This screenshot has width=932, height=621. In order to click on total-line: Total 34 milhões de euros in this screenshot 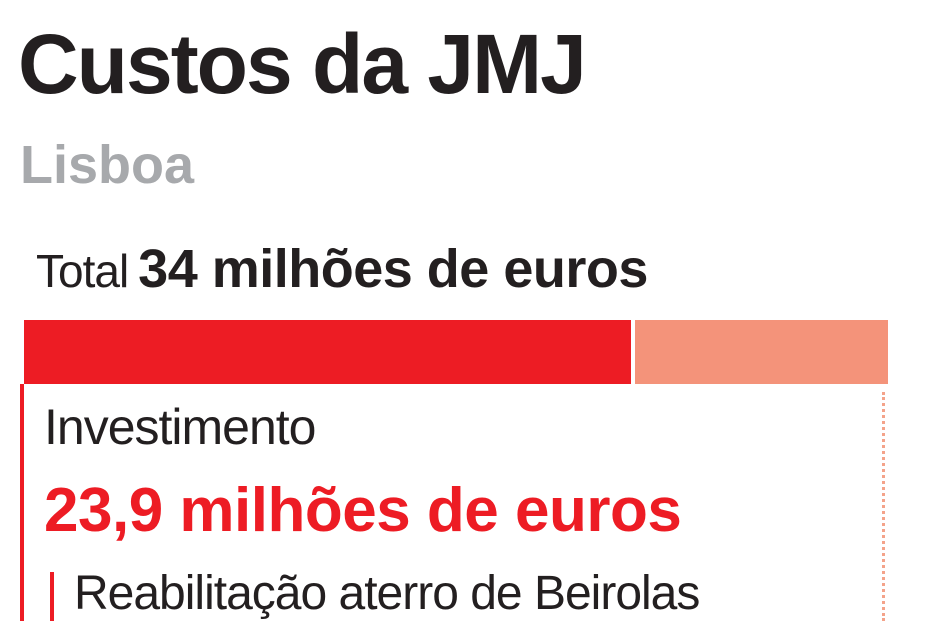, I will do `click(342, 269)`.